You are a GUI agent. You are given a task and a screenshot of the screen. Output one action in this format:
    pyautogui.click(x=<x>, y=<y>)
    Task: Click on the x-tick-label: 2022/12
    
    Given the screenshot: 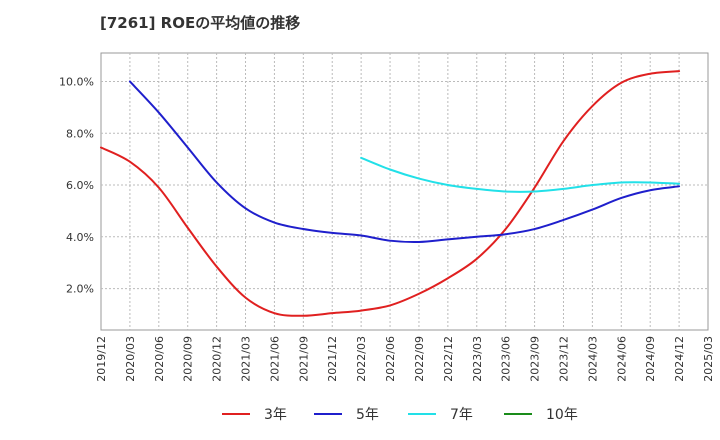 What is the action you would take?
    pyautogui.click(x=448, y=359)
    